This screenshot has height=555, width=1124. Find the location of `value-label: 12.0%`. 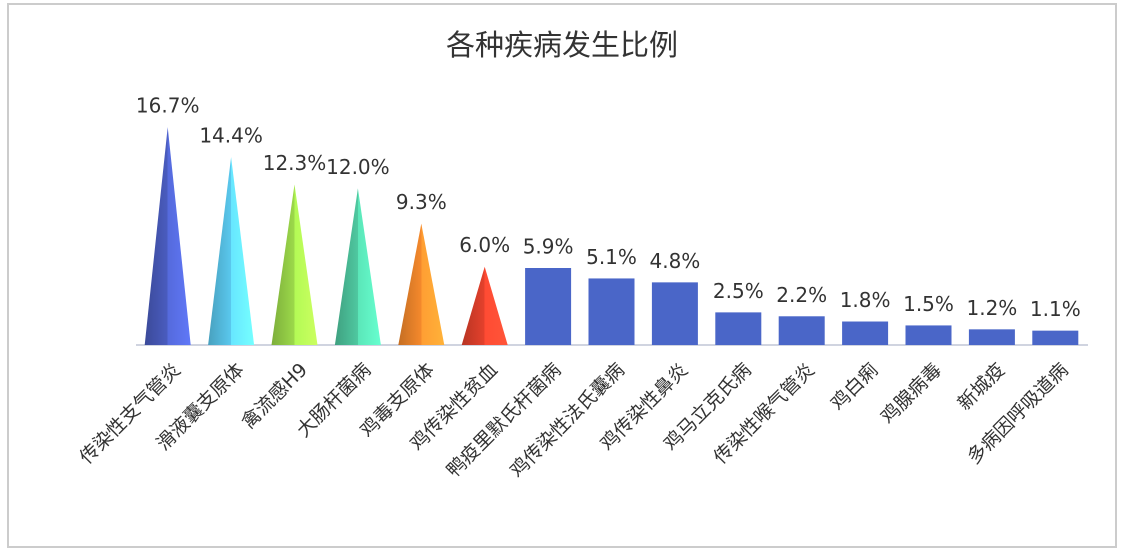

value-label: 12.0% is located at coordinates (358, 167).